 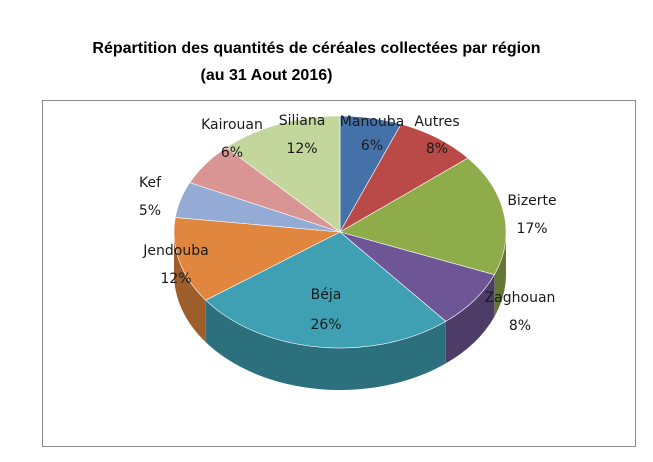 What do you see at coordinates (266, 75) in the screenshot?
I see `chart-subtitle: (au 31 Aout 2016)` at bounding box center [266, 75].